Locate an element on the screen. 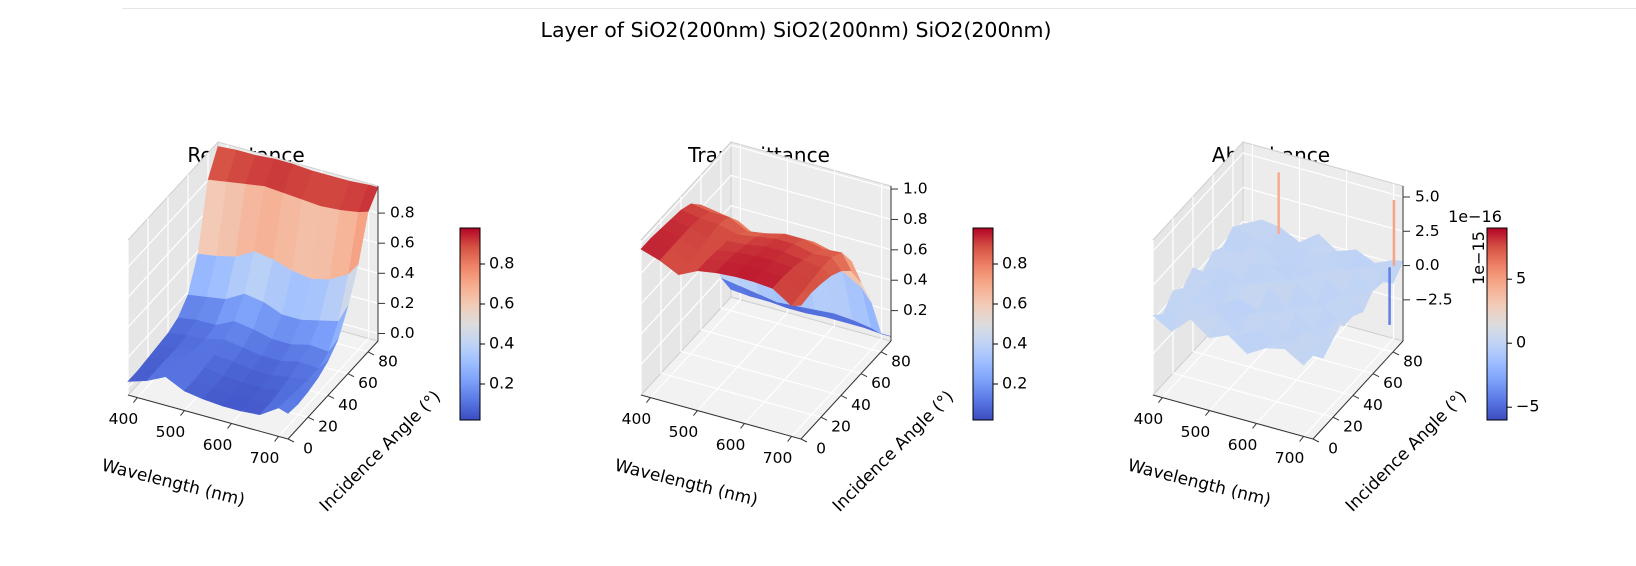 This screenshot has height=566, width=1636. colorbar-tick-label: 0.8 is located at coordinates (1014, 263).